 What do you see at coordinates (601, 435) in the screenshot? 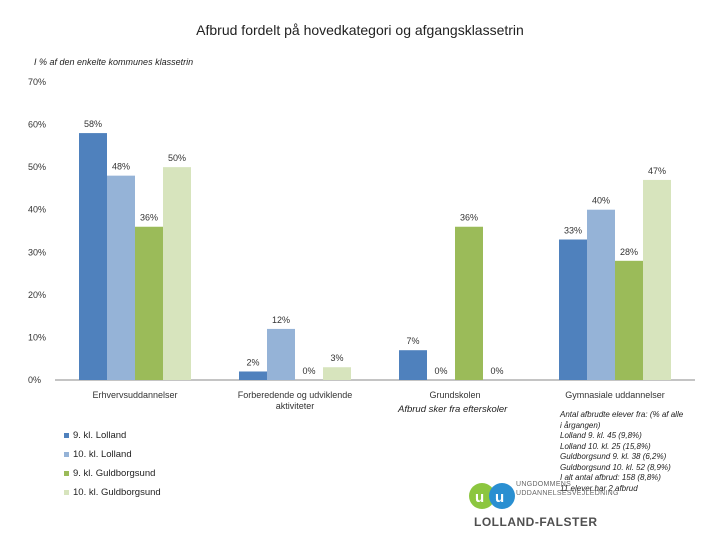
I see `note-line: Lolland 9. kl. 45 (9,8%)` at bounding box center [601, 435].